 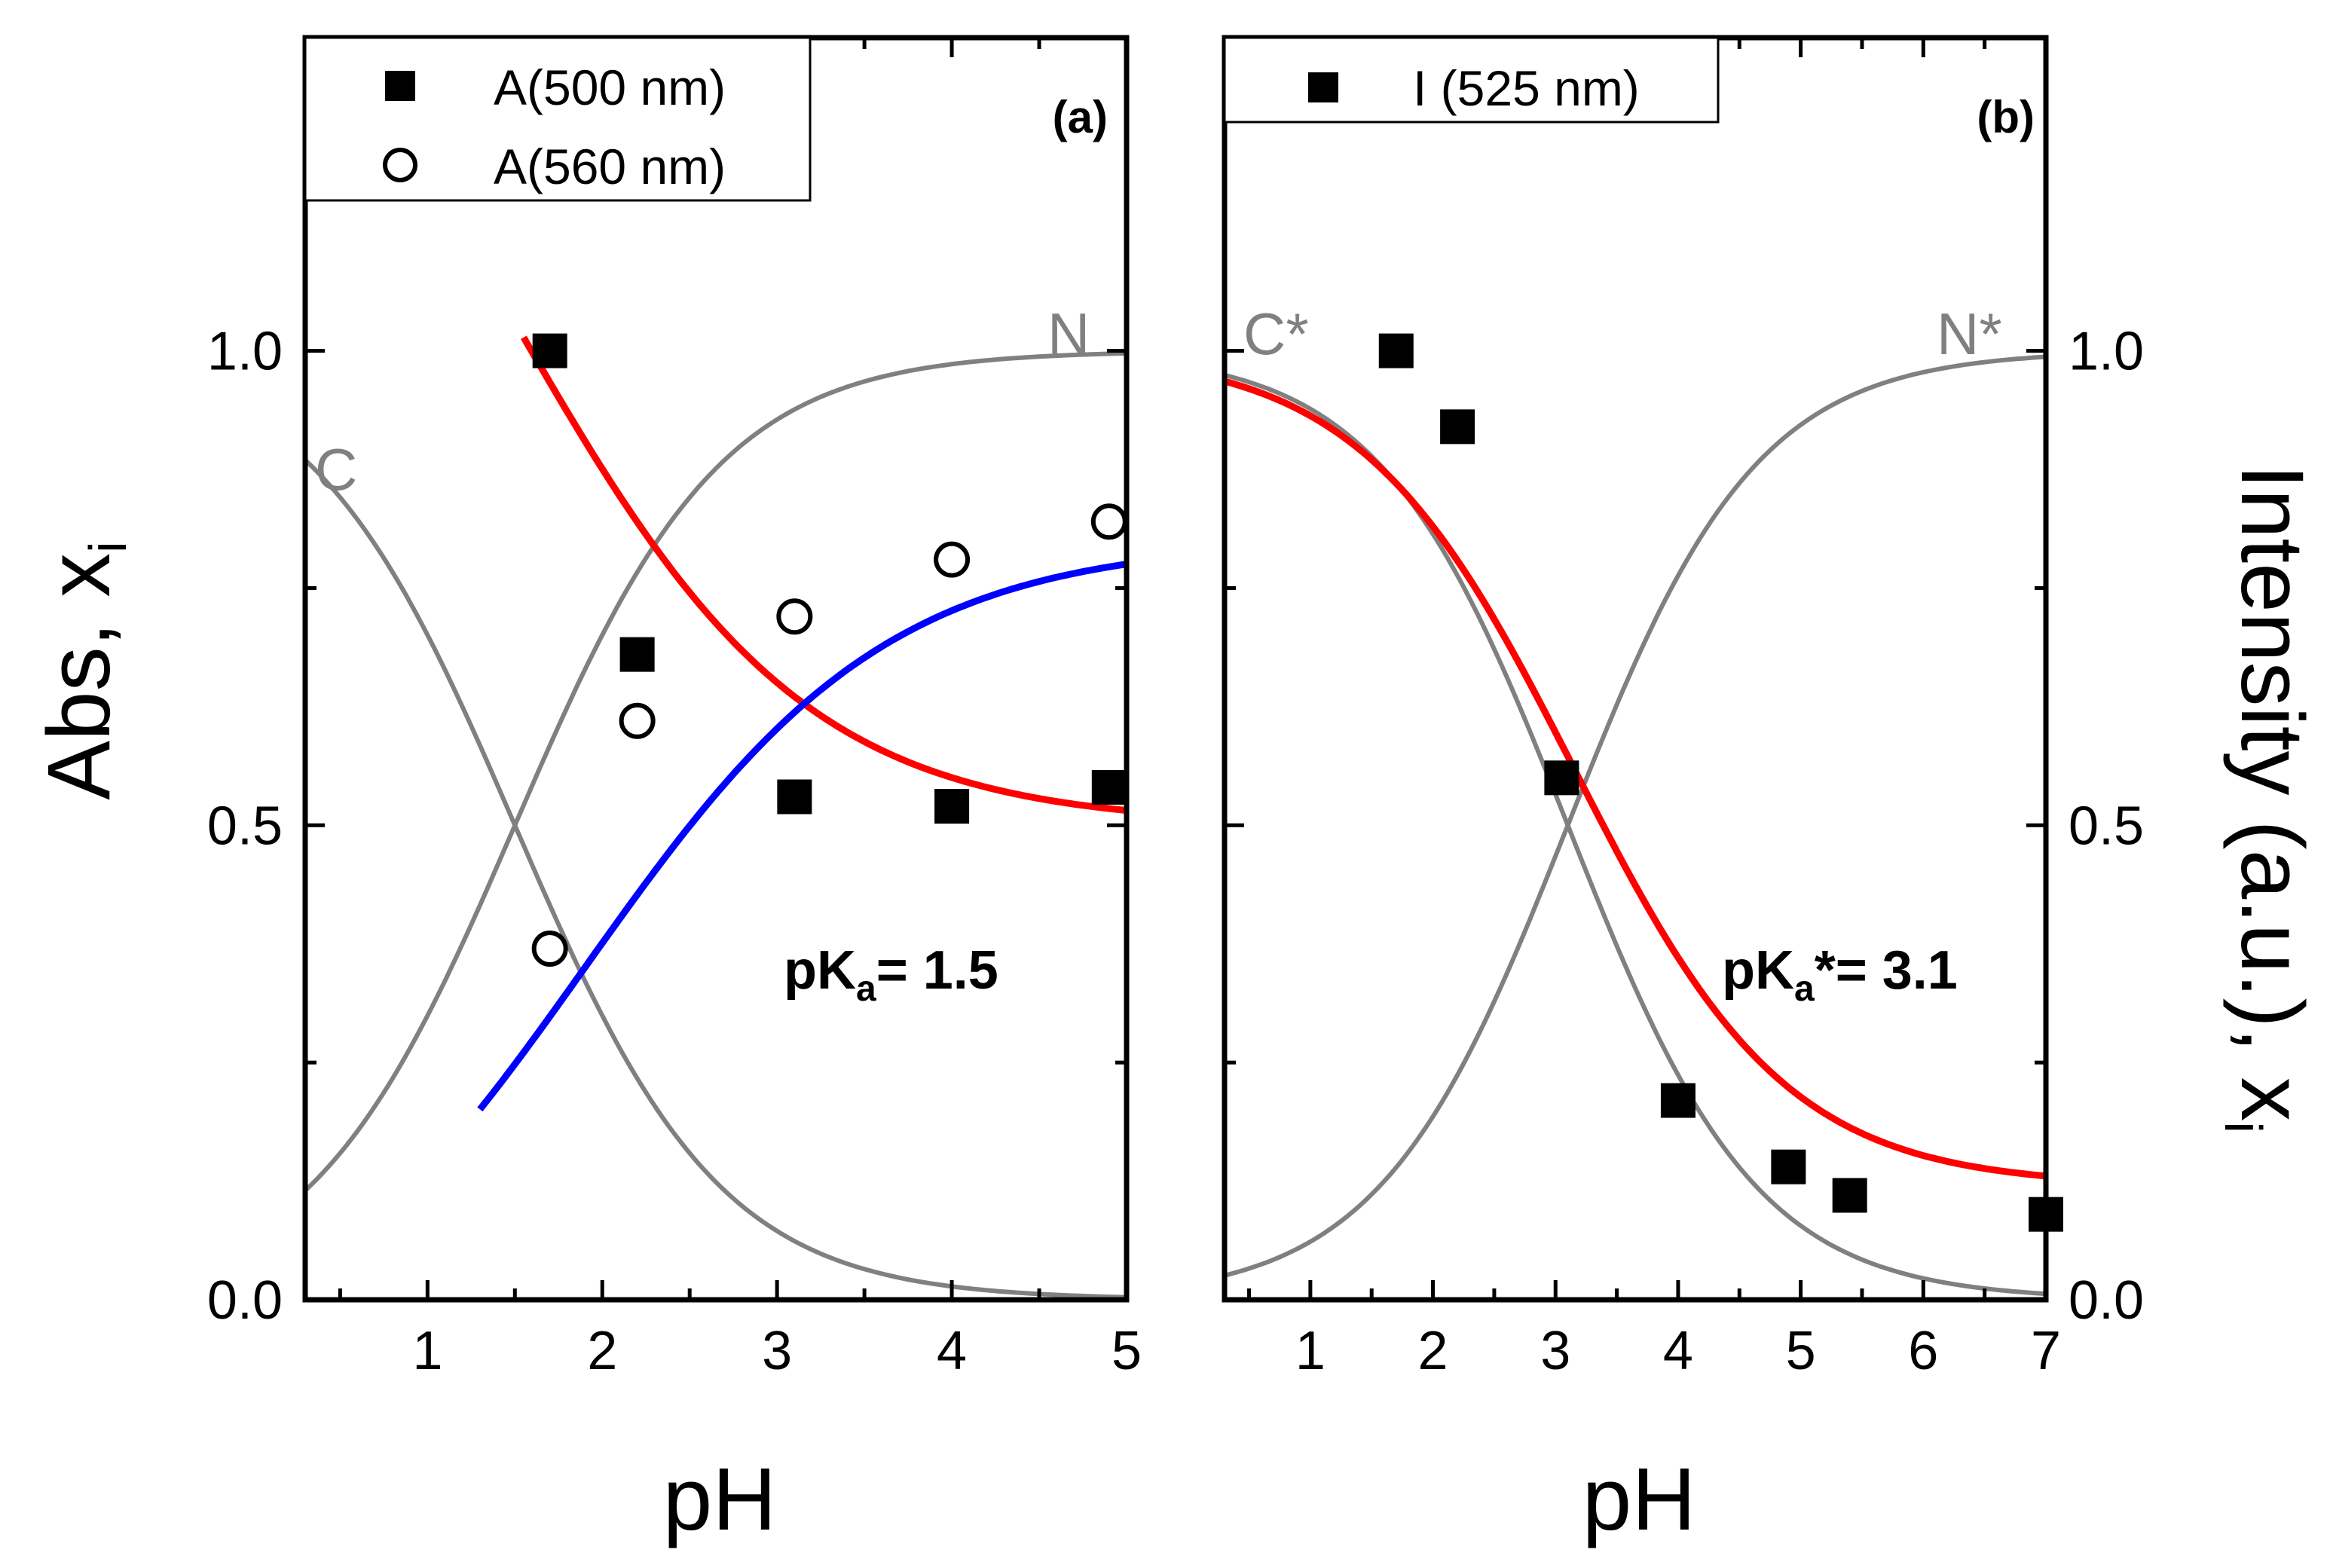 I want to click on panel-a-point-a-500-nm--4, so click(x=1109, y=787).